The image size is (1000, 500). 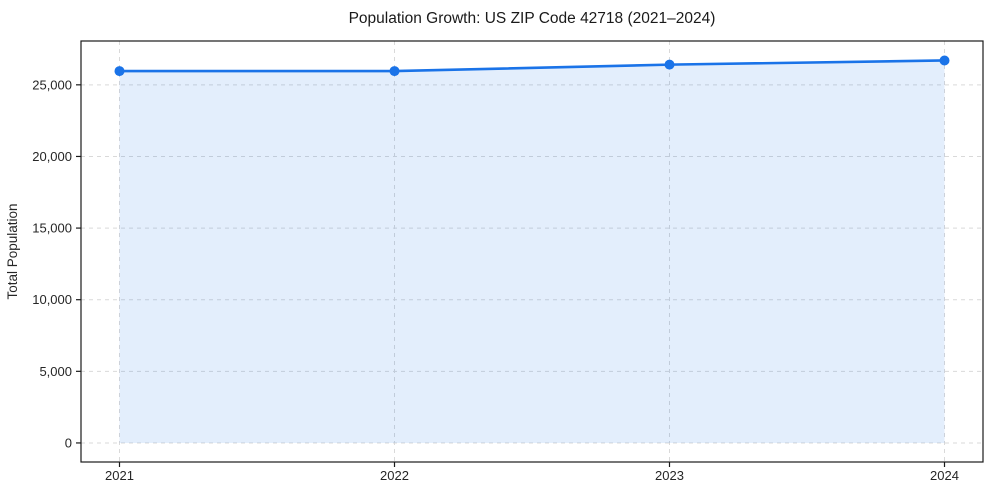 What do you see at coordinates (52, 228) in the screenshot?
I see `y-tick-label: 15,000` at bounding box center [52, 228].